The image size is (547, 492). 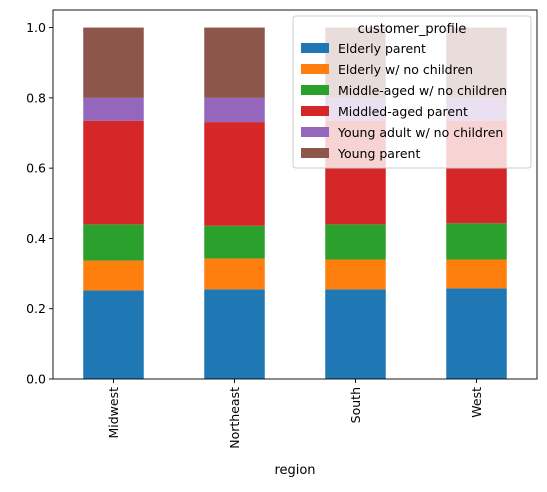 What do you see at coordinates (36, 308) in the screenshot?
I see `y-tick-label: 0.2` at bounding box center [36, 308].